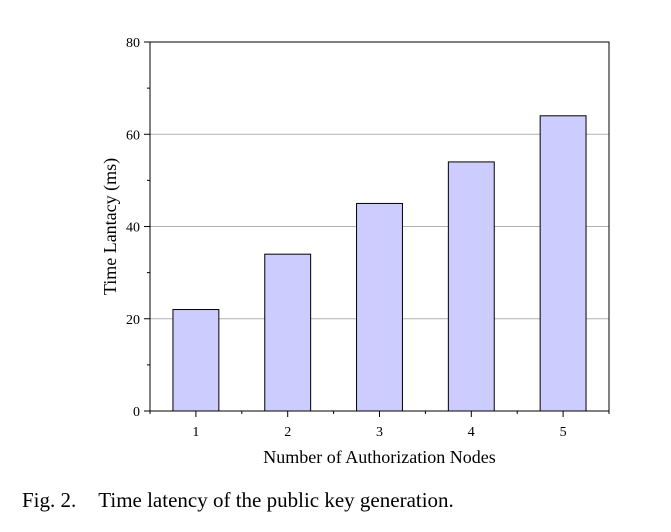 This screenshot has height=532, width=671. I want to click on x-axis-label: Number of Authorization Nodes, so click(379, 457).